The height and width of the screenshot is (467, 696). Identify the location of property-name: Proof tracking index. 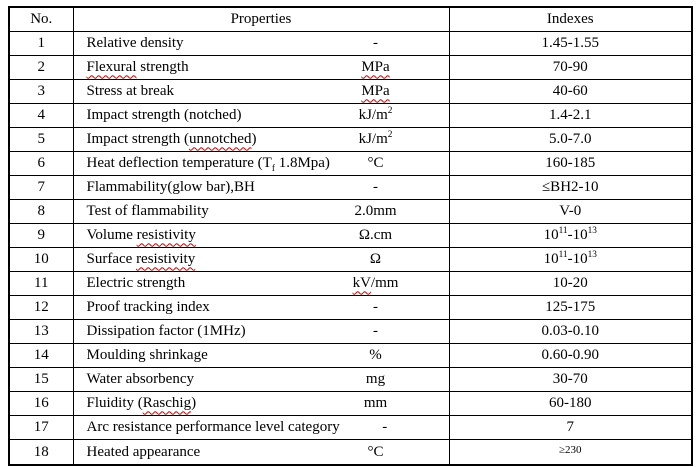
(148, 307).